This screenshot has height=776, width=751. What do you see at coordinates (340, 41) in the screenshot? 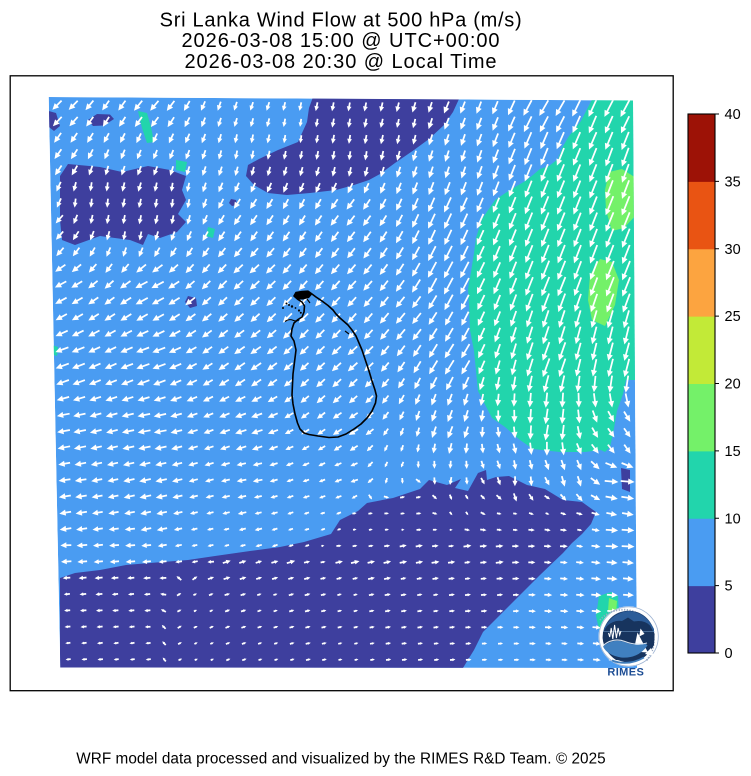
I see `svg-text: 2026-03-08 15:00 @ UTC+00:00` at bounding box center [340, 41].